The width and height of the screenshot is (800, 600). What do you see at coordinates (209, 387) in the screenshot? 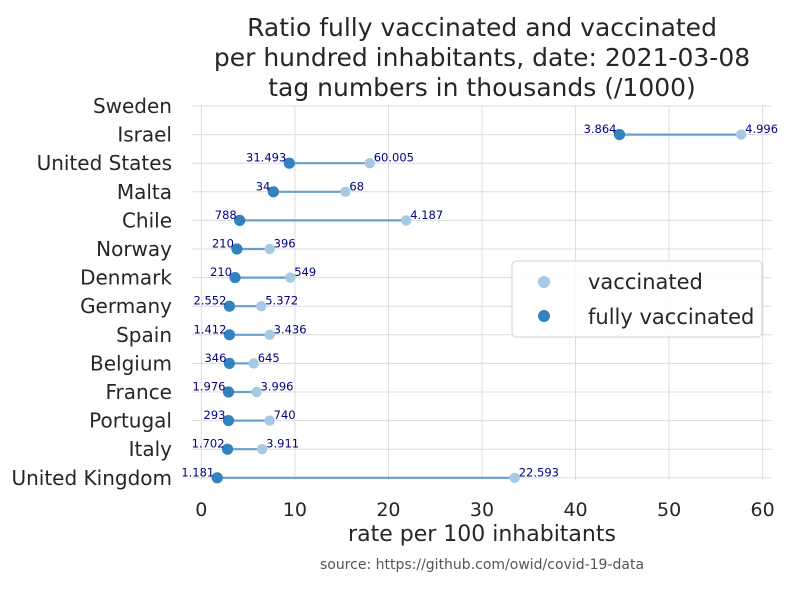
I see `tag-fully-vaccinated-france: 1.976` at bounding box center [209, 387].